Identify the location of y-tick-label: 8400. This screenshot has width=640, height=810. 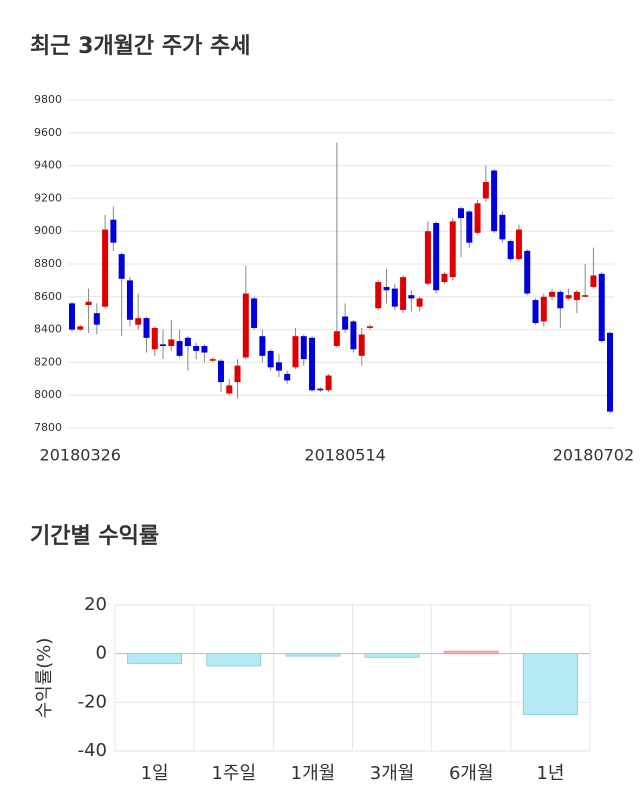
(48, 329).